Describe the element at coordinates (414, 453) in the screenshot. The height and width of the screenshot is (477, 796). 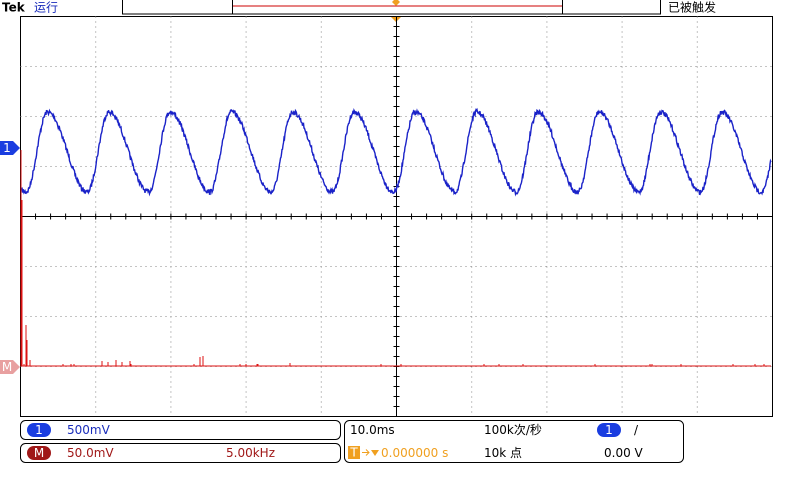
I see `trigger-position: 0.000000 s` at that location.